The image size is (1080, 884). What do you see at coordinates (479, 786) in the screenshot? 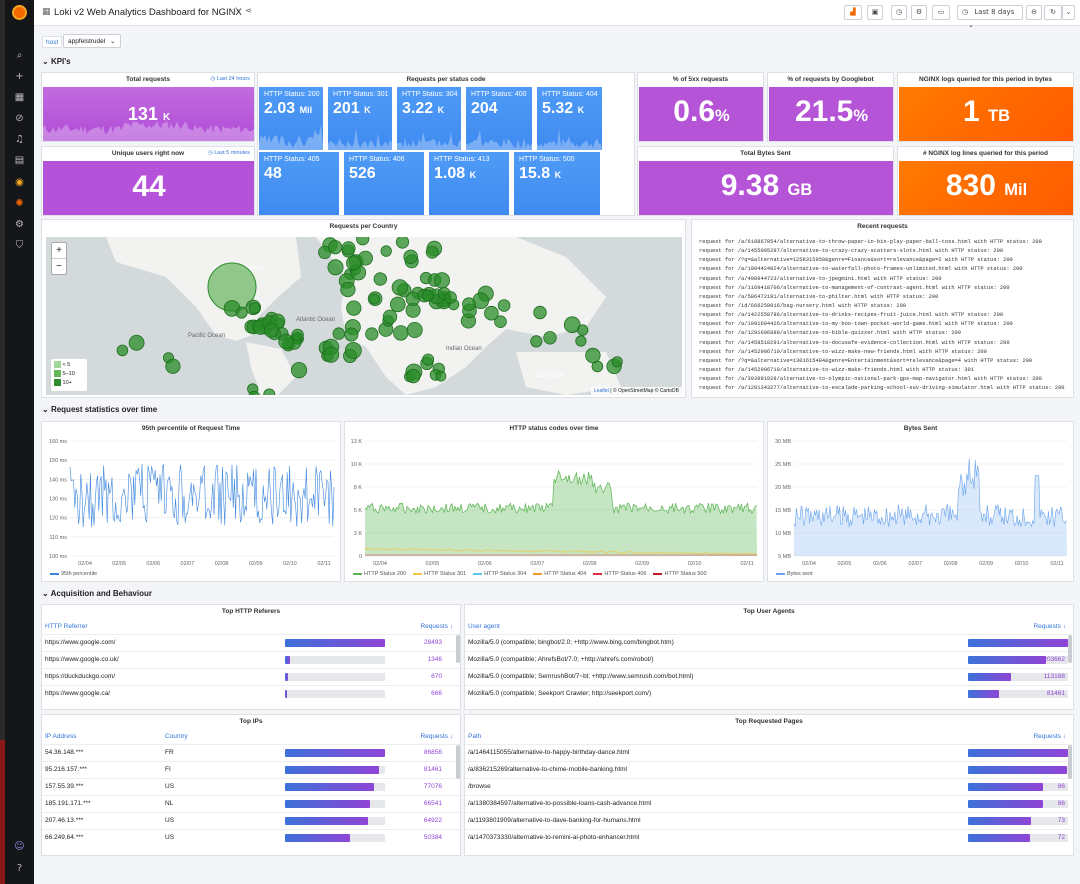
I see `row-name: /browse` at bounding box center [479, 786].